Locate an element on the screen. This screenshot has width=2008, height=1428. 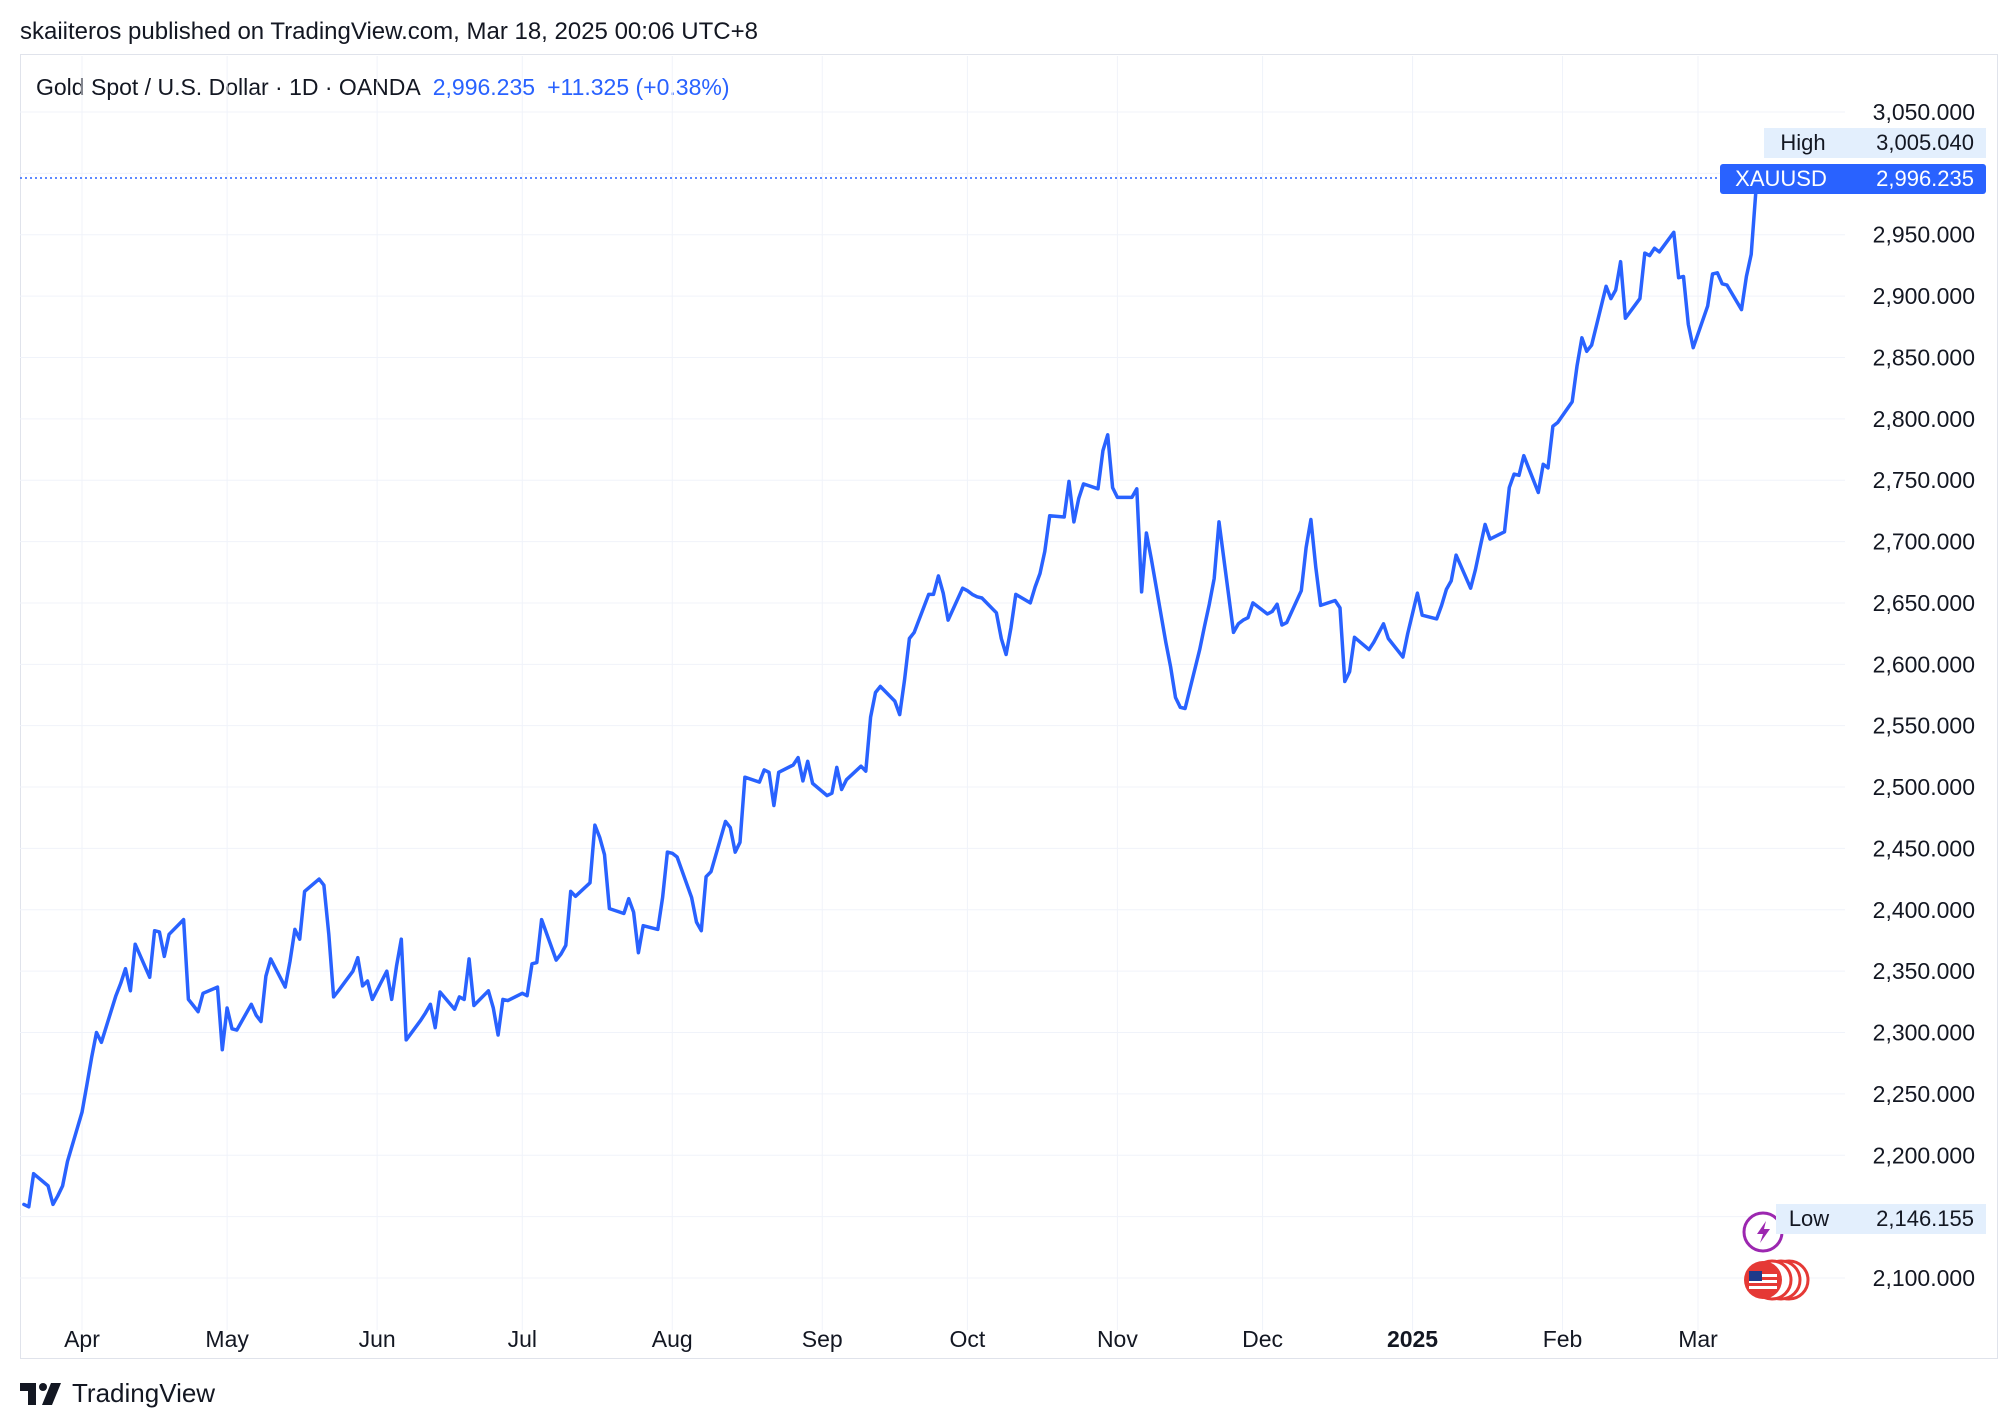
y-tick-label: 2,750.000 is located at coordinates (1924, 480).